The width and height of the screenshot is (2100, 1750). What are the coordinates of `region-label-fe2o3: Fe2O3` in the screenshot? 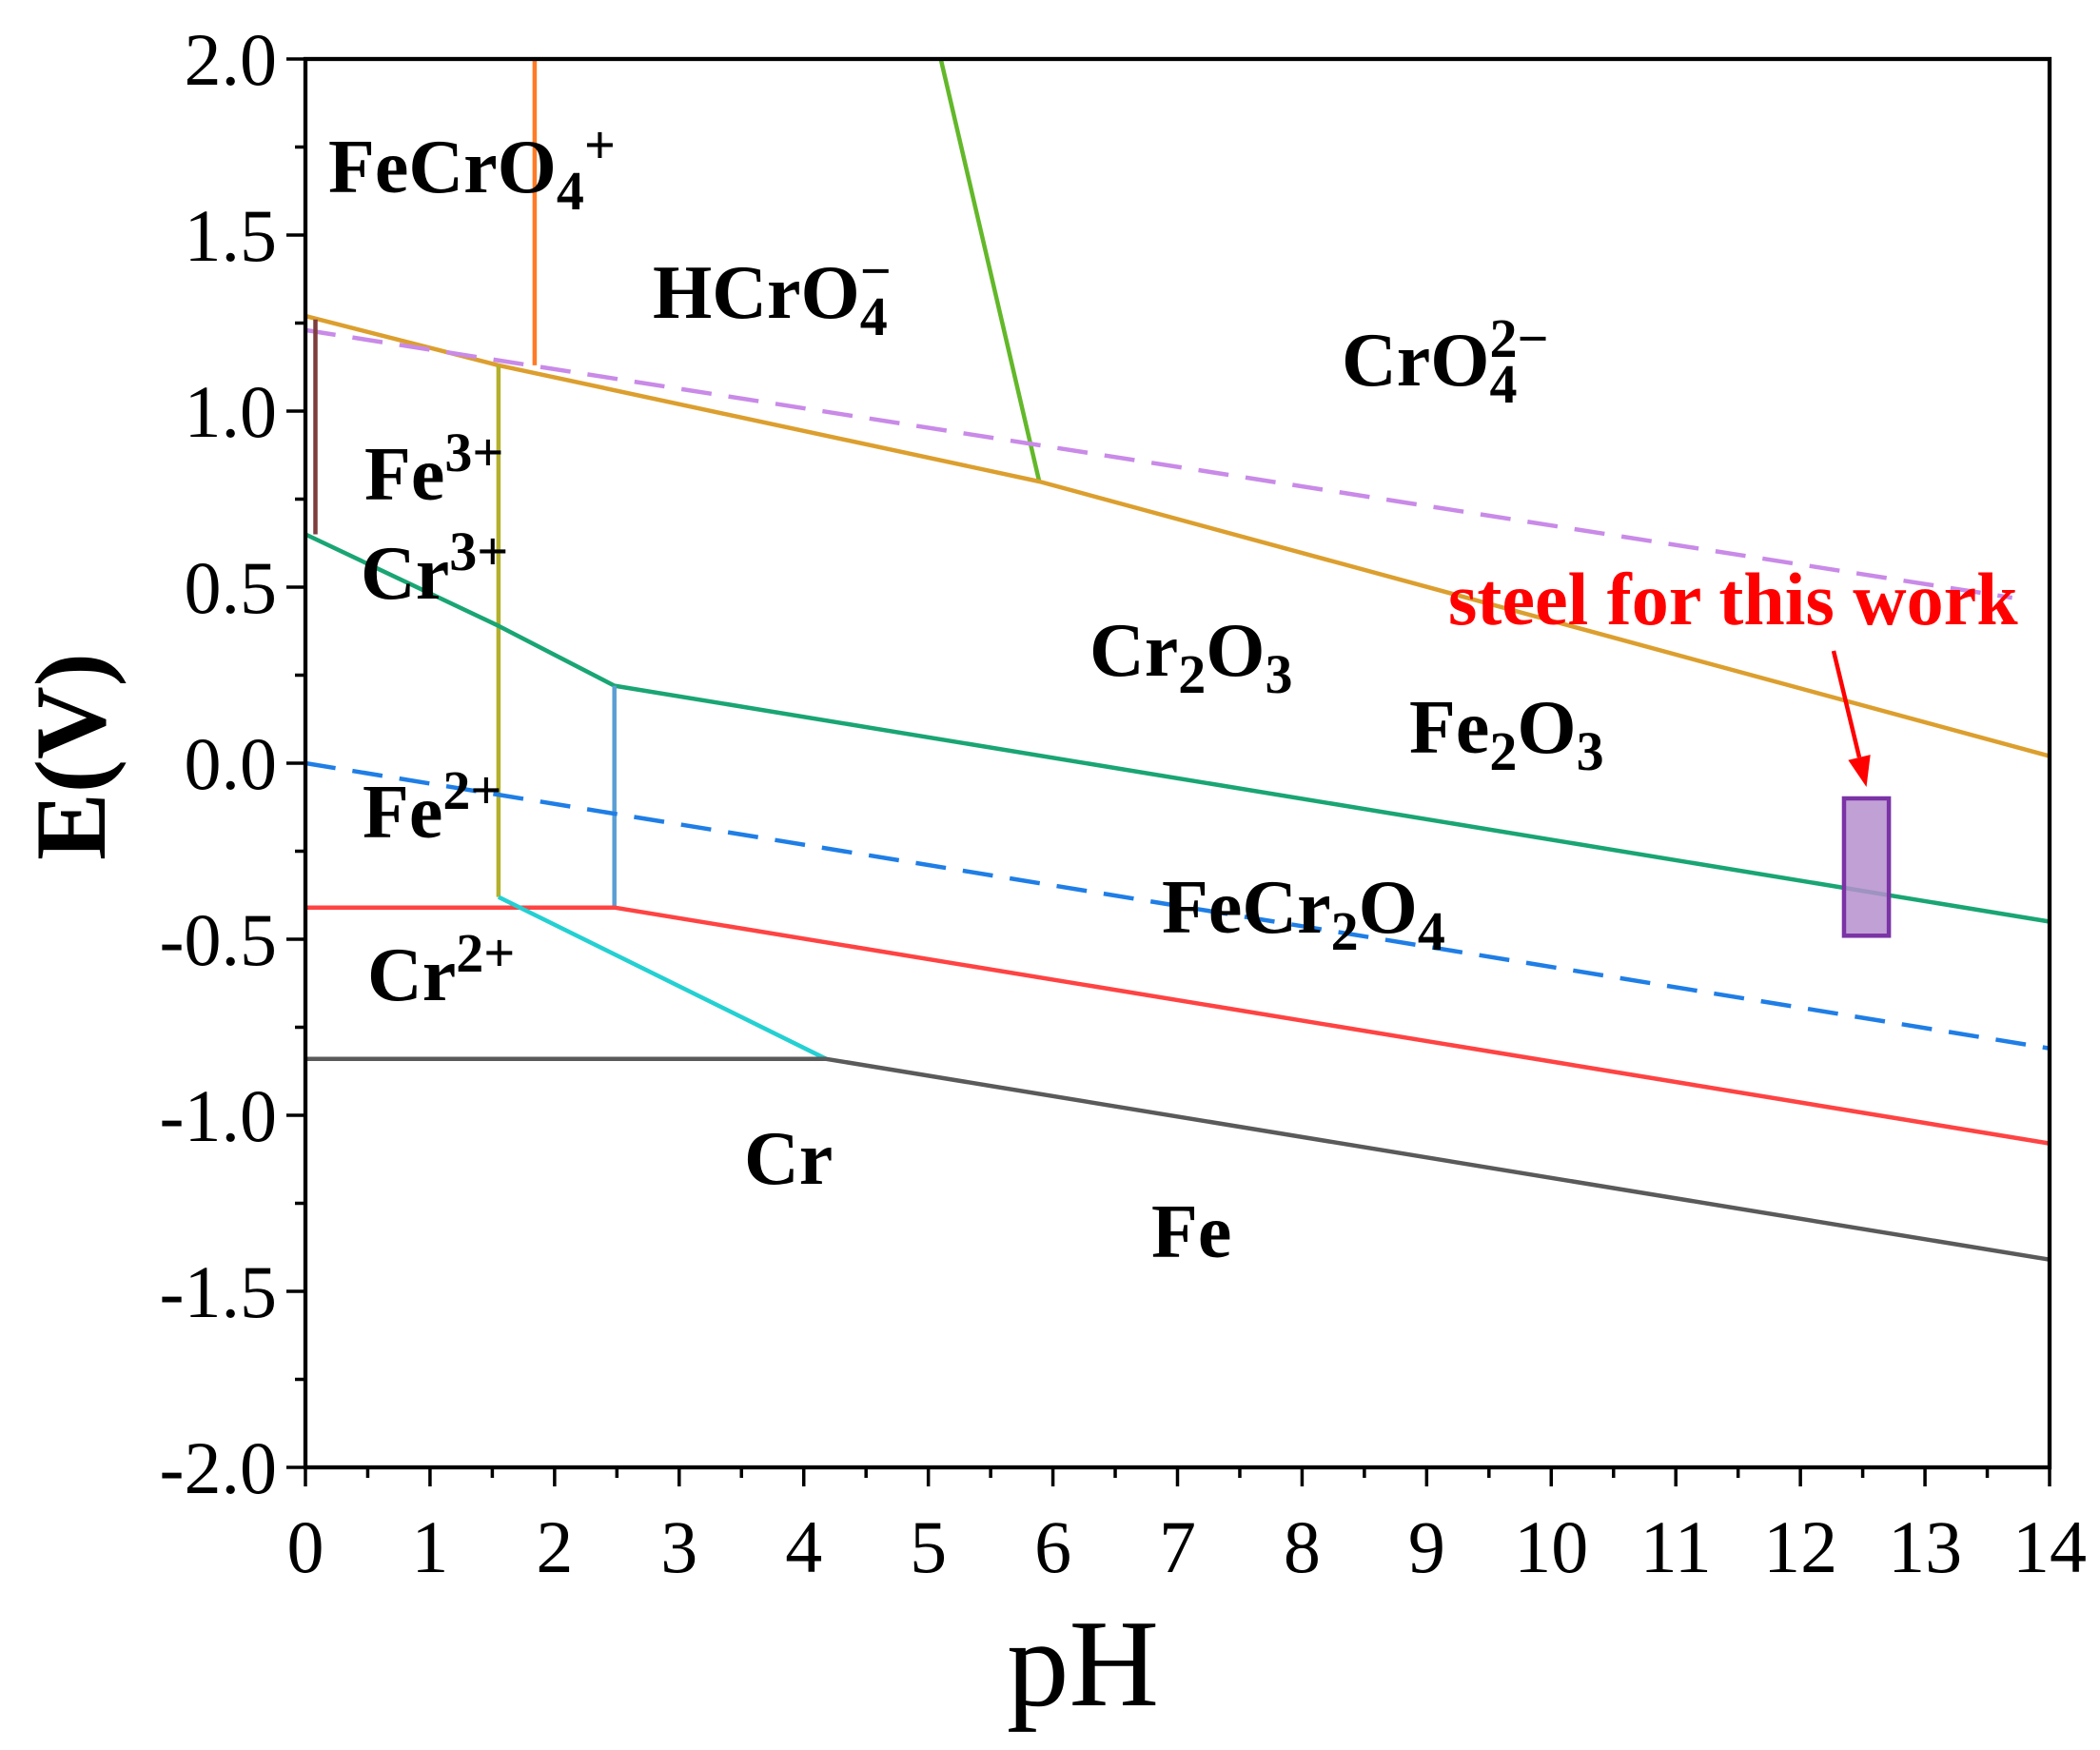 It's located at (1506, 734).